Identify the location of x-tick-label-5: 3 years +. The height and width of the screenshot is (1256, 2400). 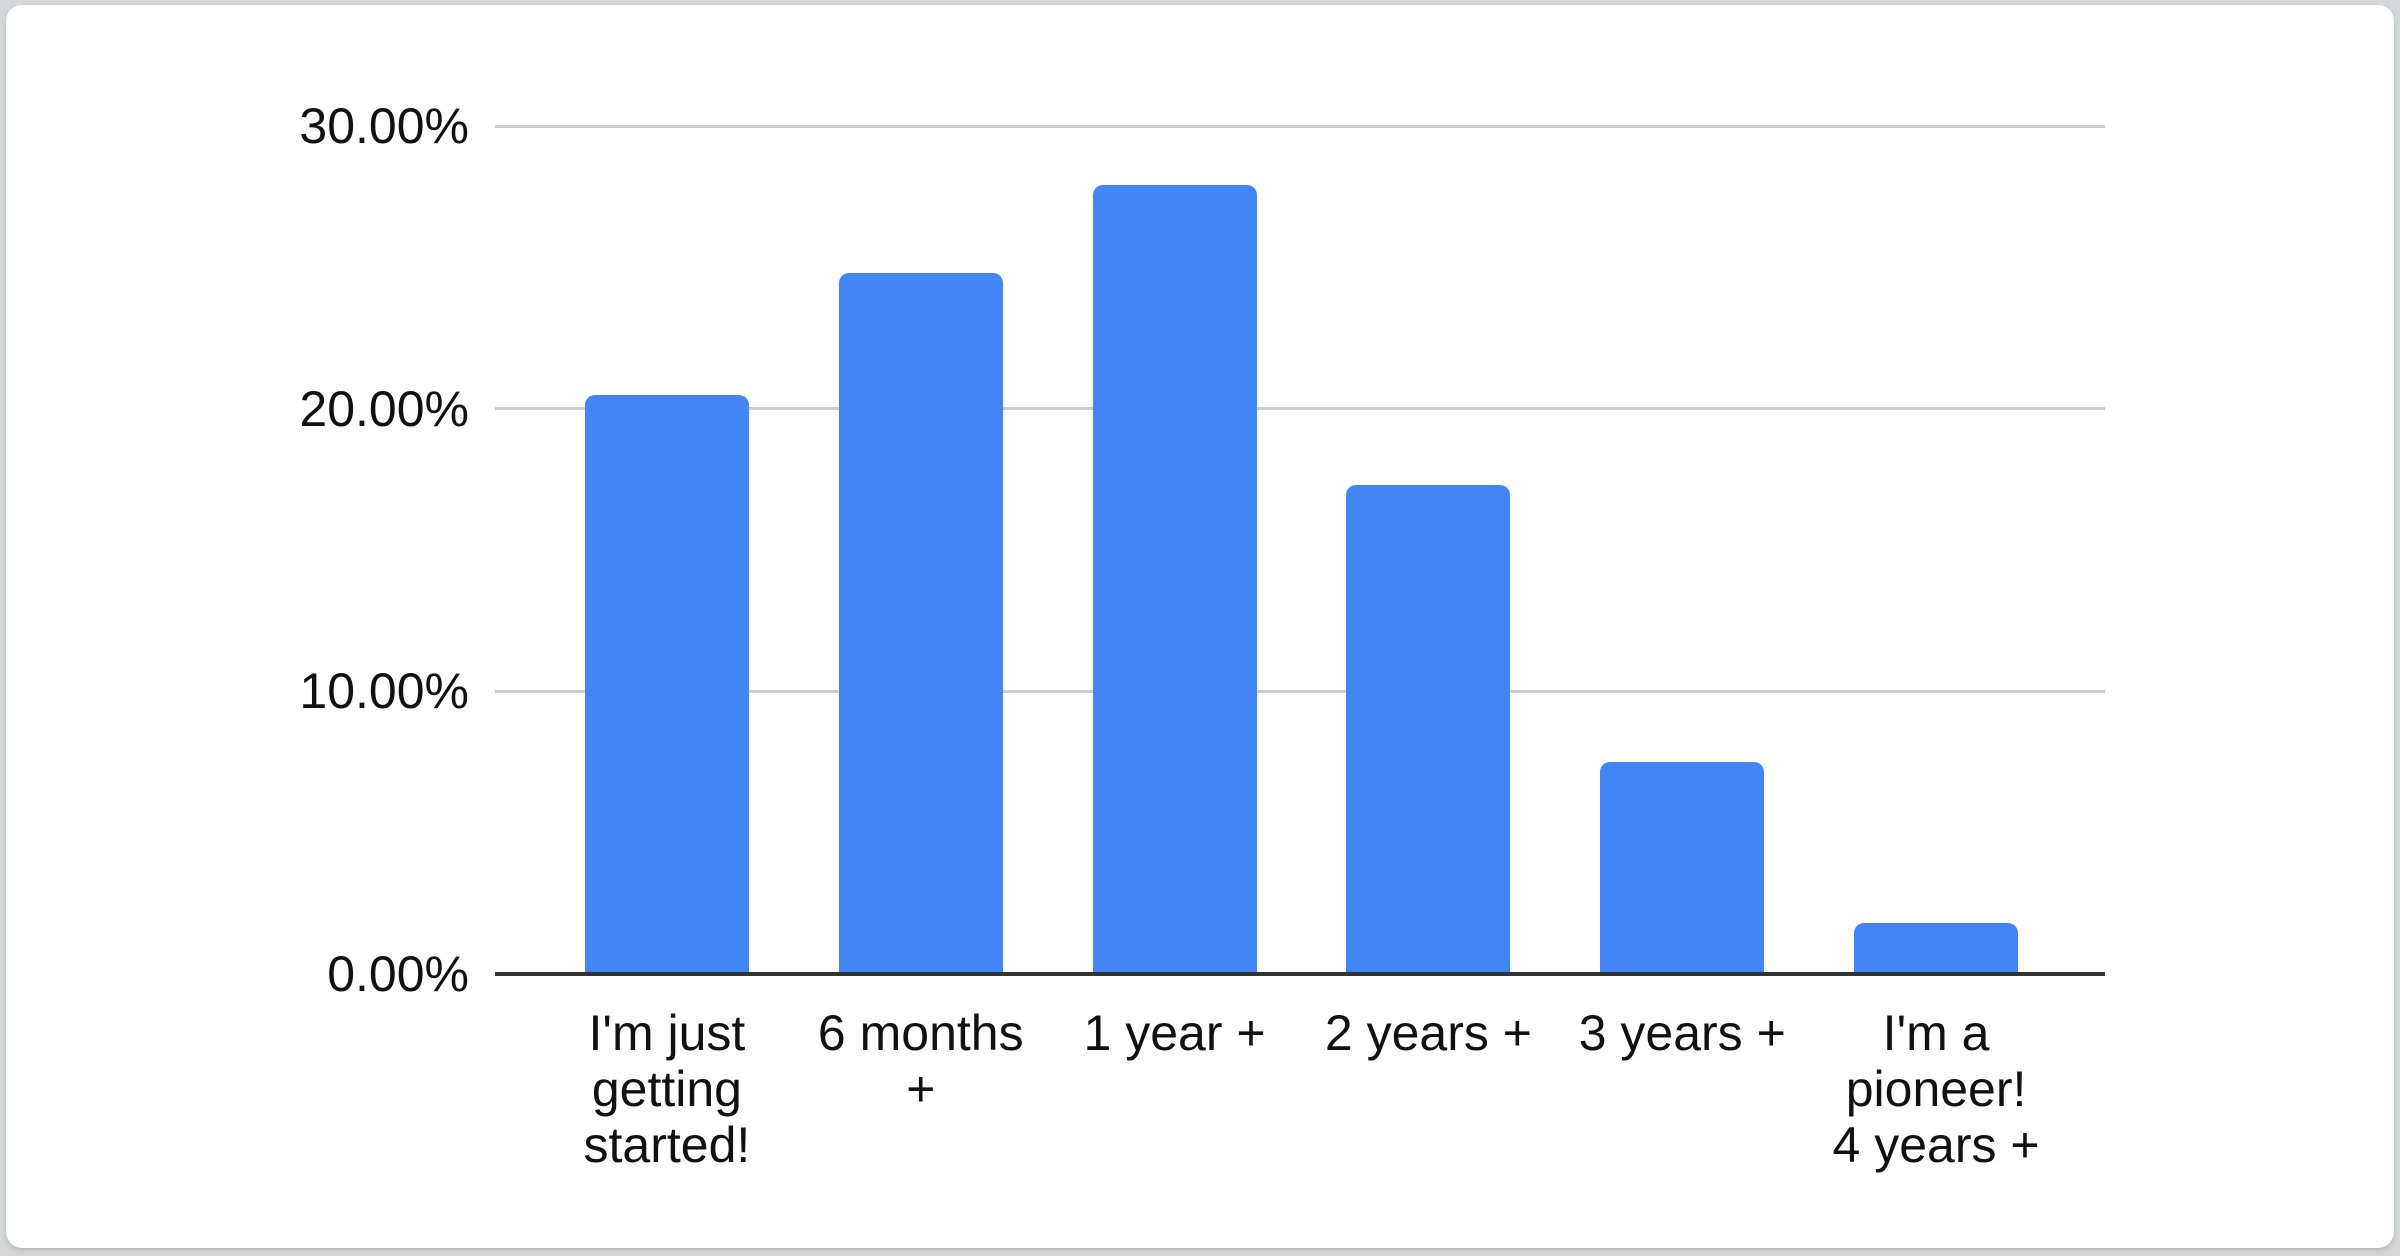
(1682, 1033).